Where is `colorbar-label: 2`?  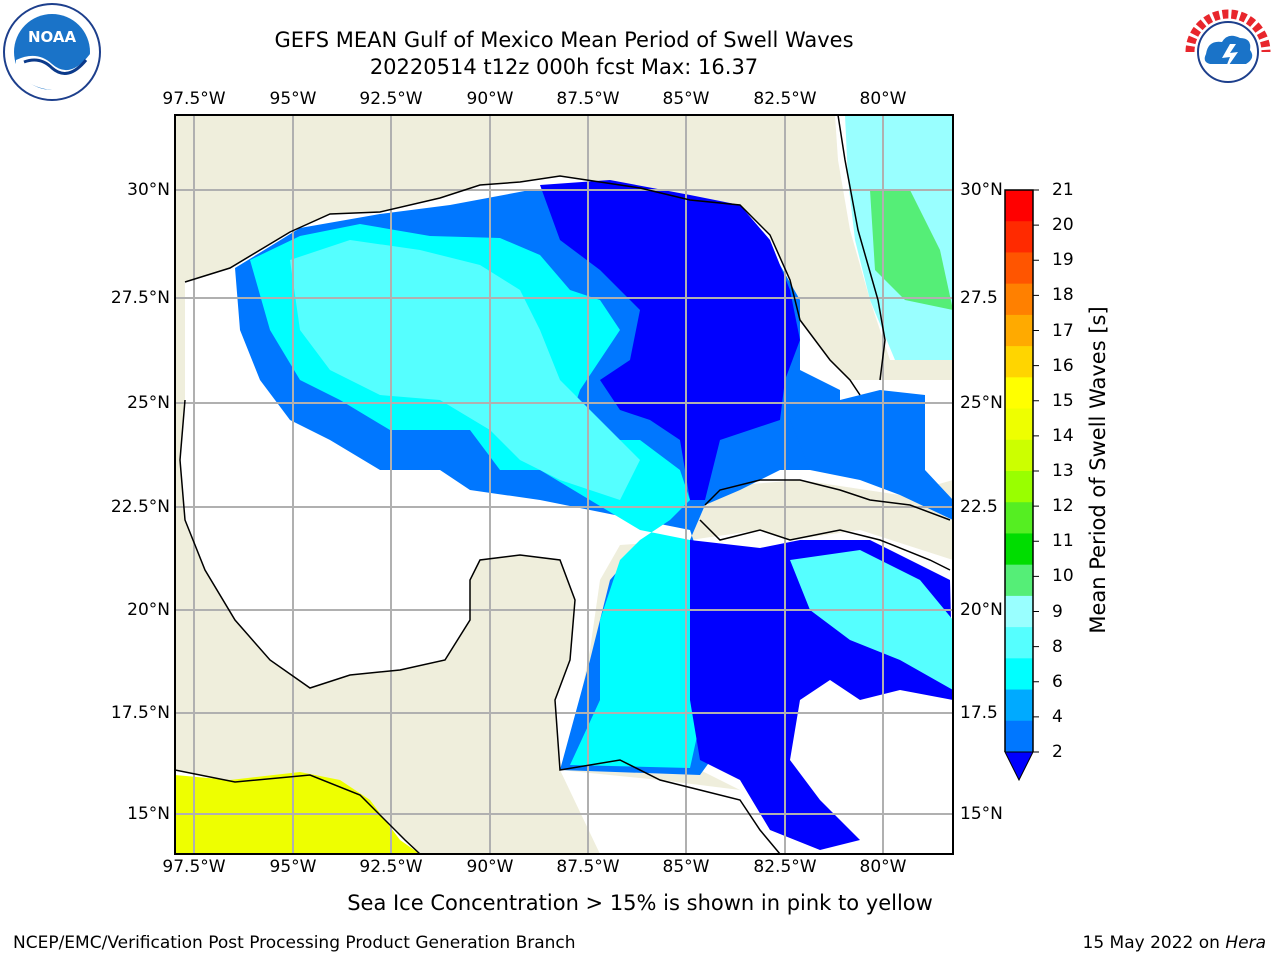
colorbar-label: 2 is located at coordinates (1057, 752).